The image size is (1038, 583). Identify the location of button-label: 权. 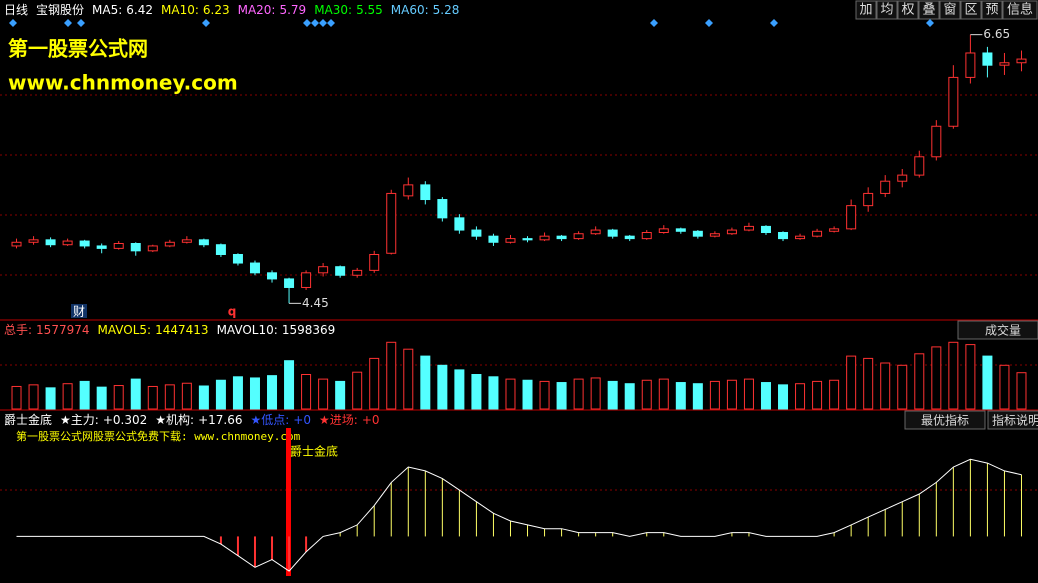
(907, 10).